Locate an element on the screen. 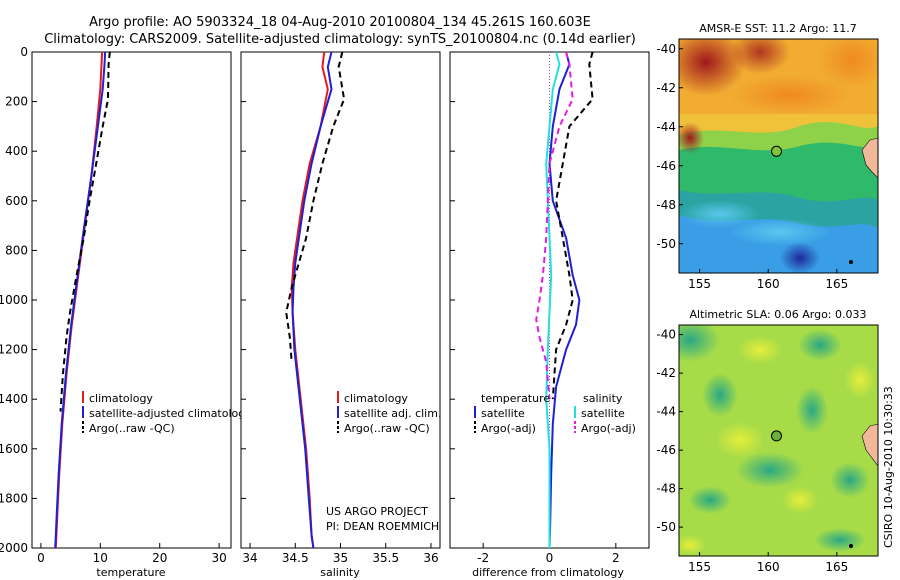 Image resolution: width=900 pixels, height=580 pixels. sst-lon-tick-label: 160 is located at coordinates (768, 284).